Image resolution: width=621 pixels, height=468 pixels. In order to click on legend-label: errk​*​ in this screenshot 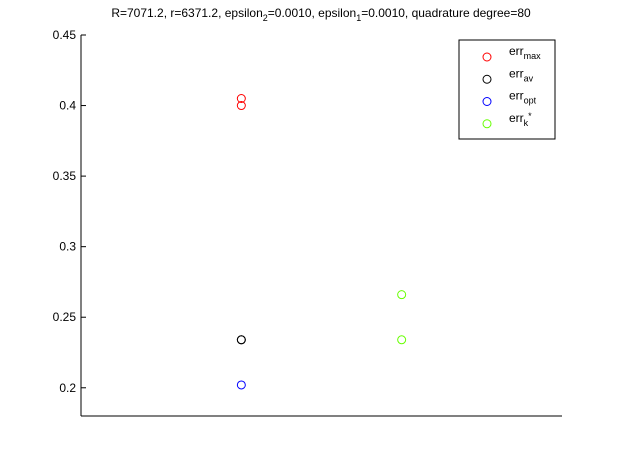, I will do `click(520, 119)`.